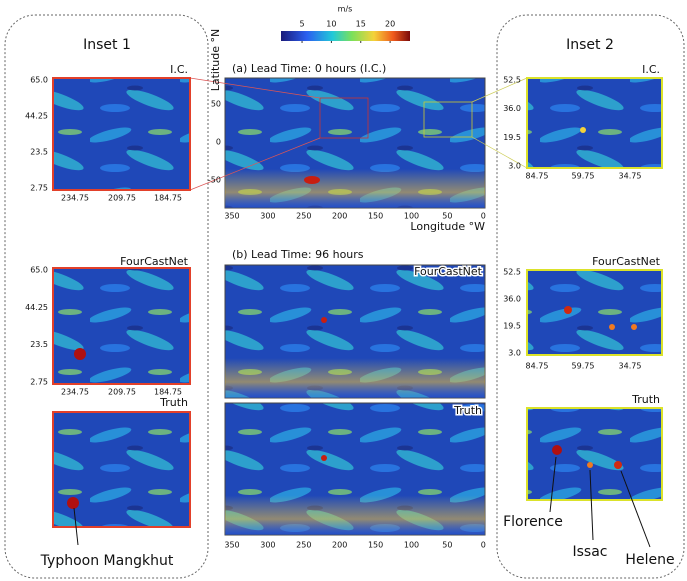 This screenshot has height=581, width=687. Describe the element at coordinates (512, 299) in the screenshot. I see `y-tick-label: 36.0` at that location.